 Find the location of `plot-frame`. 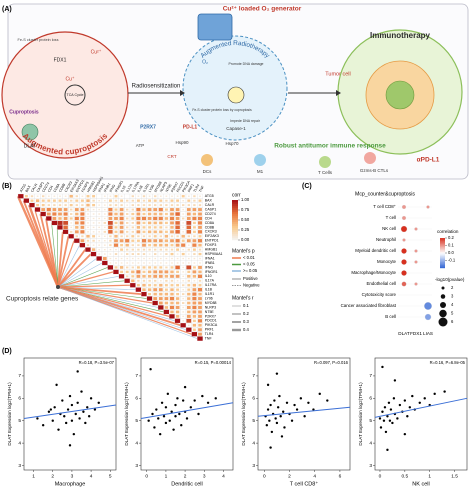

plot-frame is located at coordinates (187, 414).